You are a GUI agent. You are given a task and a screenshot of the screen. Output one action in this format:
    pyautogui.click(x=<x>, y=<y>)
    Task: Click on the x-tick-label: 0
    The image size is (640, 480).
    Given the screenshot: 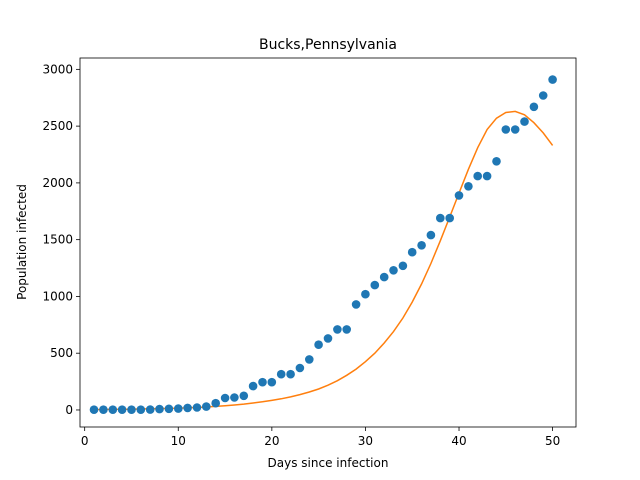 What is the action you would take?
    pyautogui.click(x=85, y=441)
    